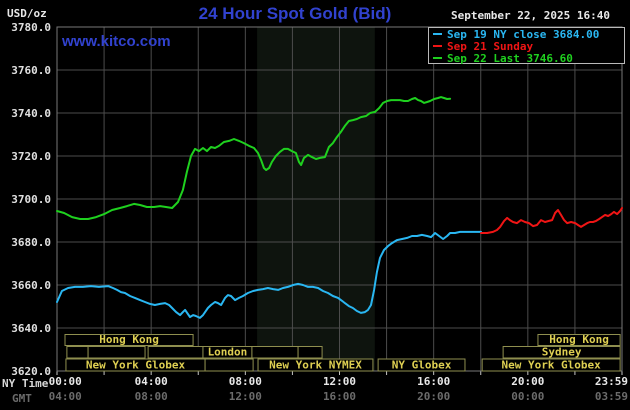 This screenshot has height=410, width=630. What do you see at coordinates (31, 285) in the screenshot?
I see `y-tick-label: 3660.0` at bounding box center [31, 285].